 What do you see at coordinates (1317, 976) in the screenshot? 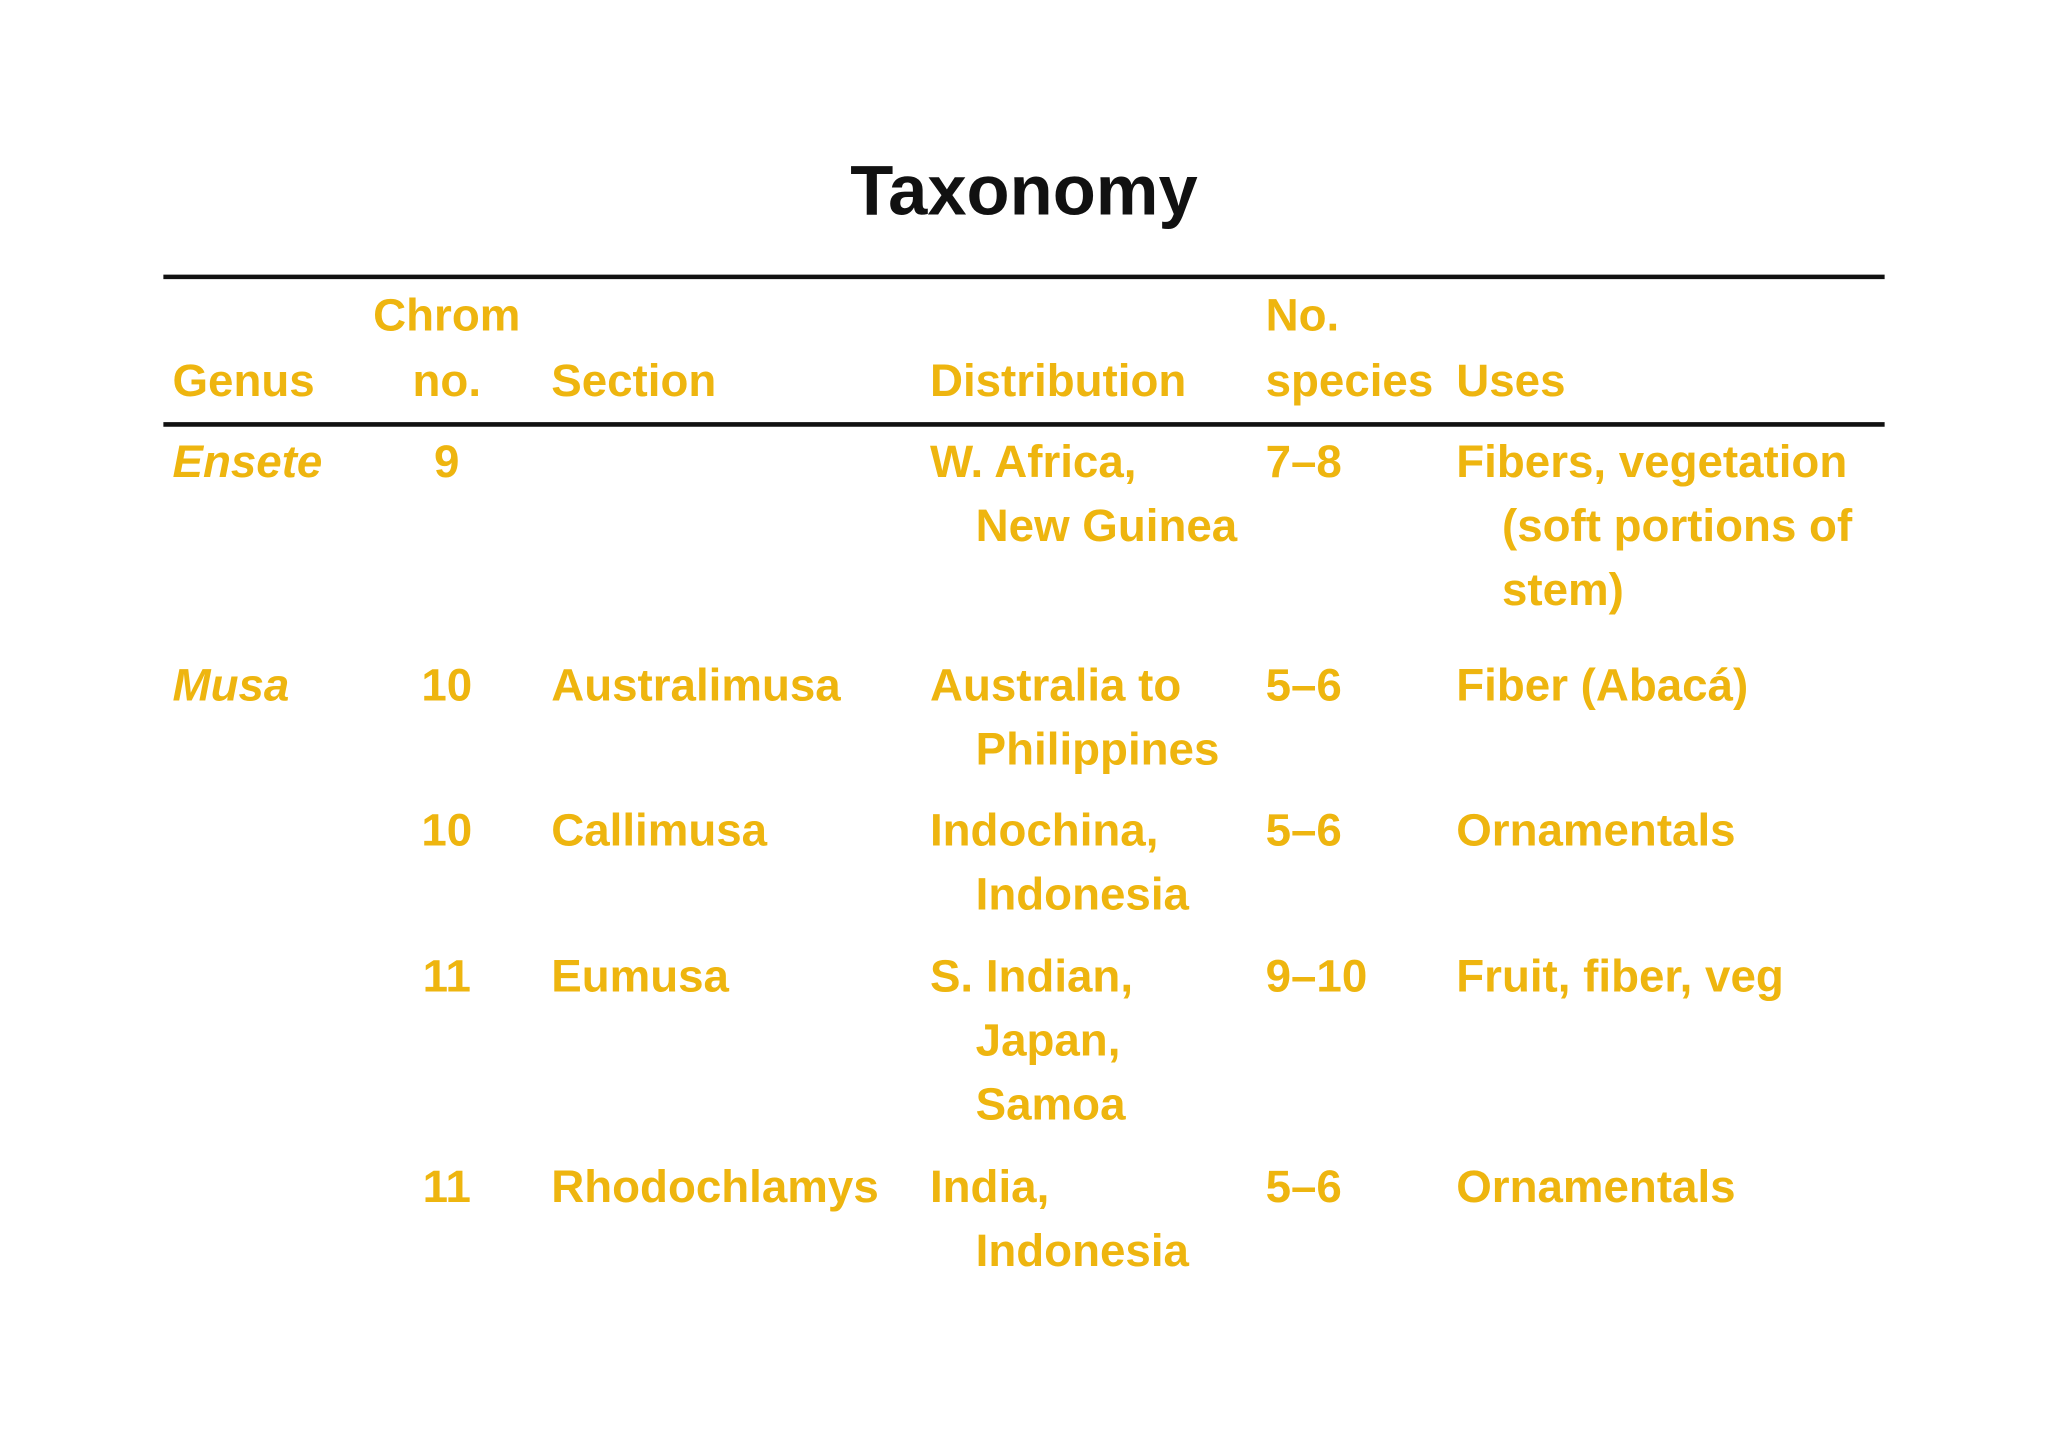
I see `table-cell: 9–10` at bounding box center [1317, 976].